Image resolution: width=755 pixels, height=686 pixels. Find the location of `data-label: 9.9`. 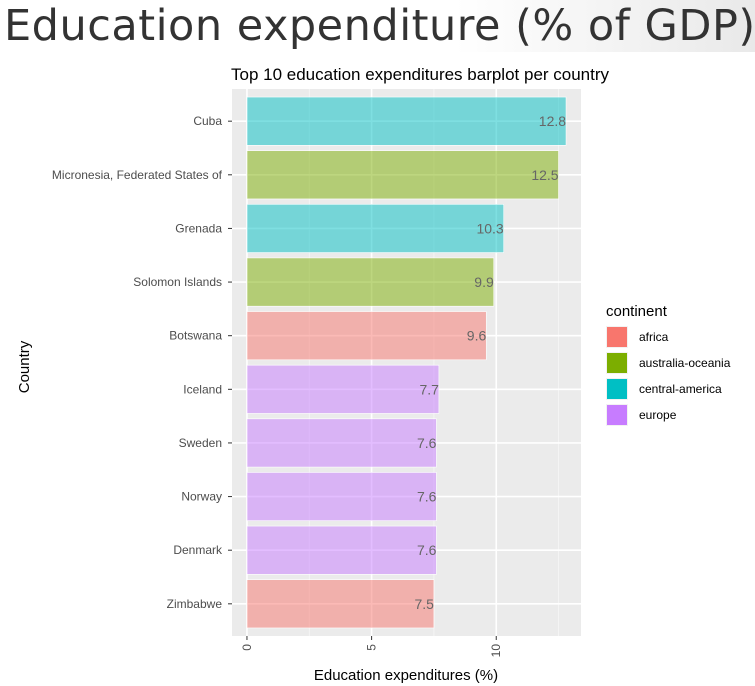

data-label: 9.9 is located at coordinates (484, 282).